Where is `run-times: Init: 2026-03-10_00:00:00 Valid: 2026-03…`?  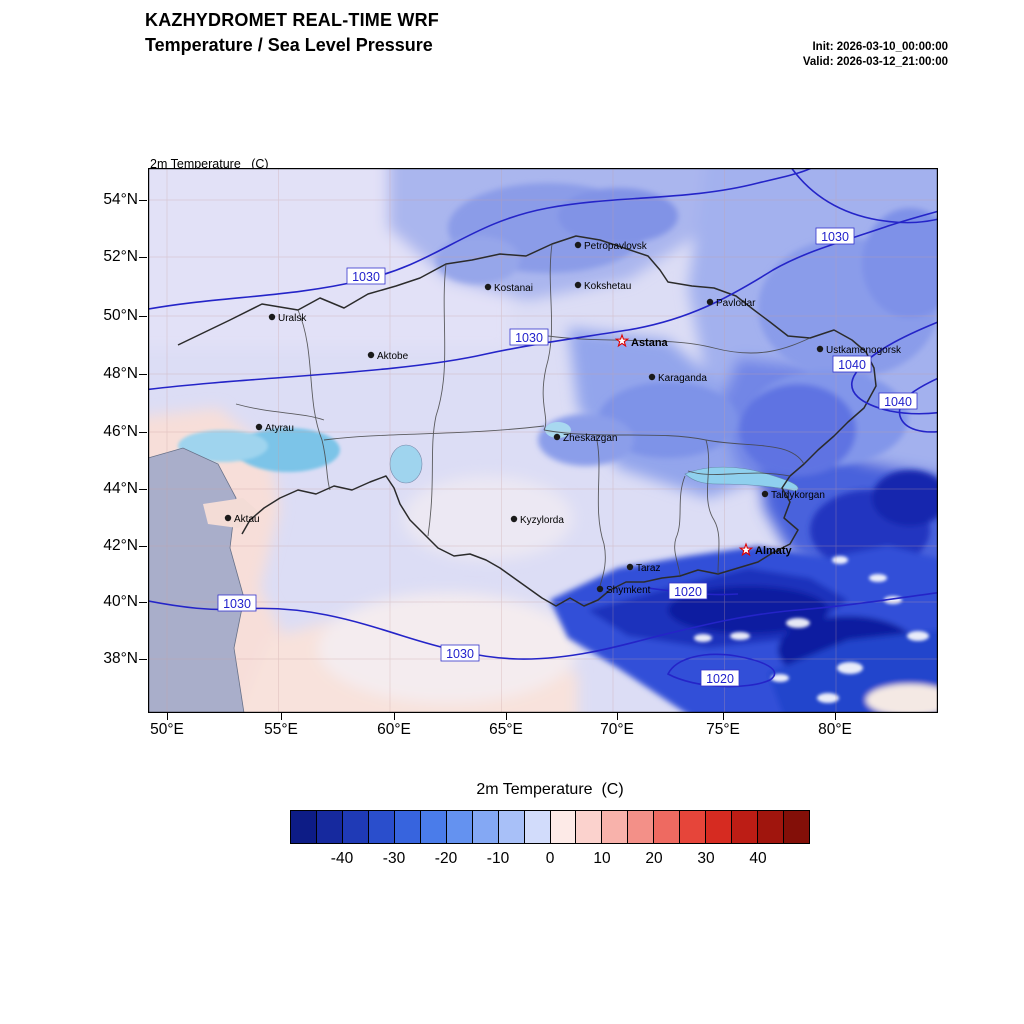
run-times: Init: 2026-03-10_00:00:00 Valid: 2026-03… is located at coordinates (875, 55).